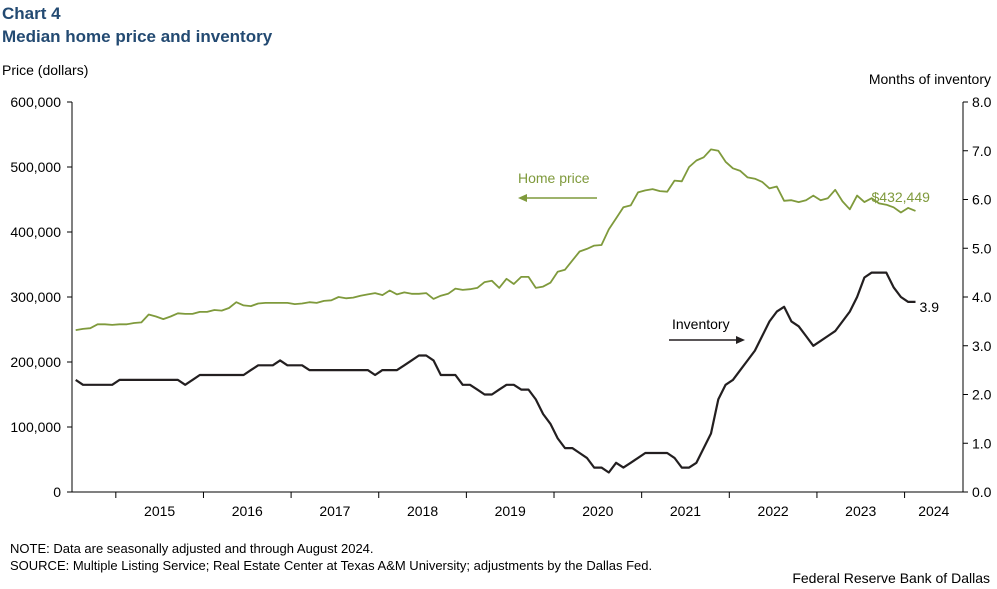 Image resolution: width=997 pixels, height=589 pixels. I want to click on y-right-tick-label: 8.0, so click(982, 102).